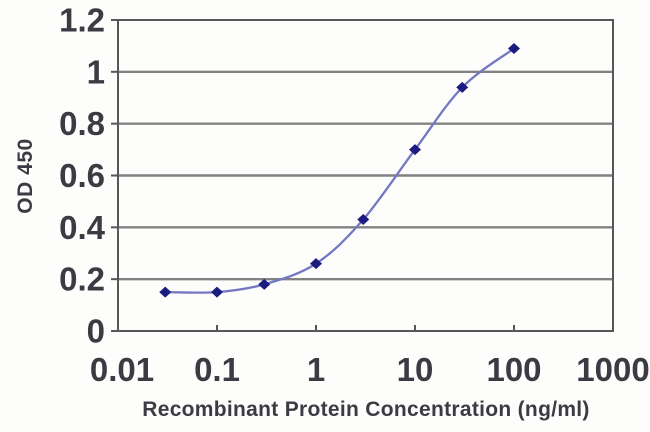 This screenshot has height=432, width=650. Describe the element at coordinates (25, 176) in the screenshot. I see `y-axis-title: OD 450` at that location.